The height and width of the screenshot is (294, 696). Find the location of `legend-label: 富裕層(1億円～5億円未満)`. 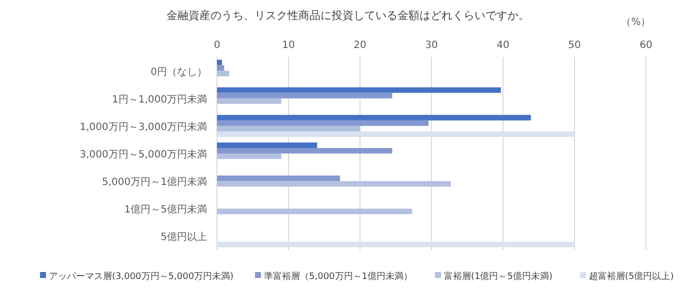

legend-label: 富裕層(1億円～5億円未満) is located at coordinates (498, 276).